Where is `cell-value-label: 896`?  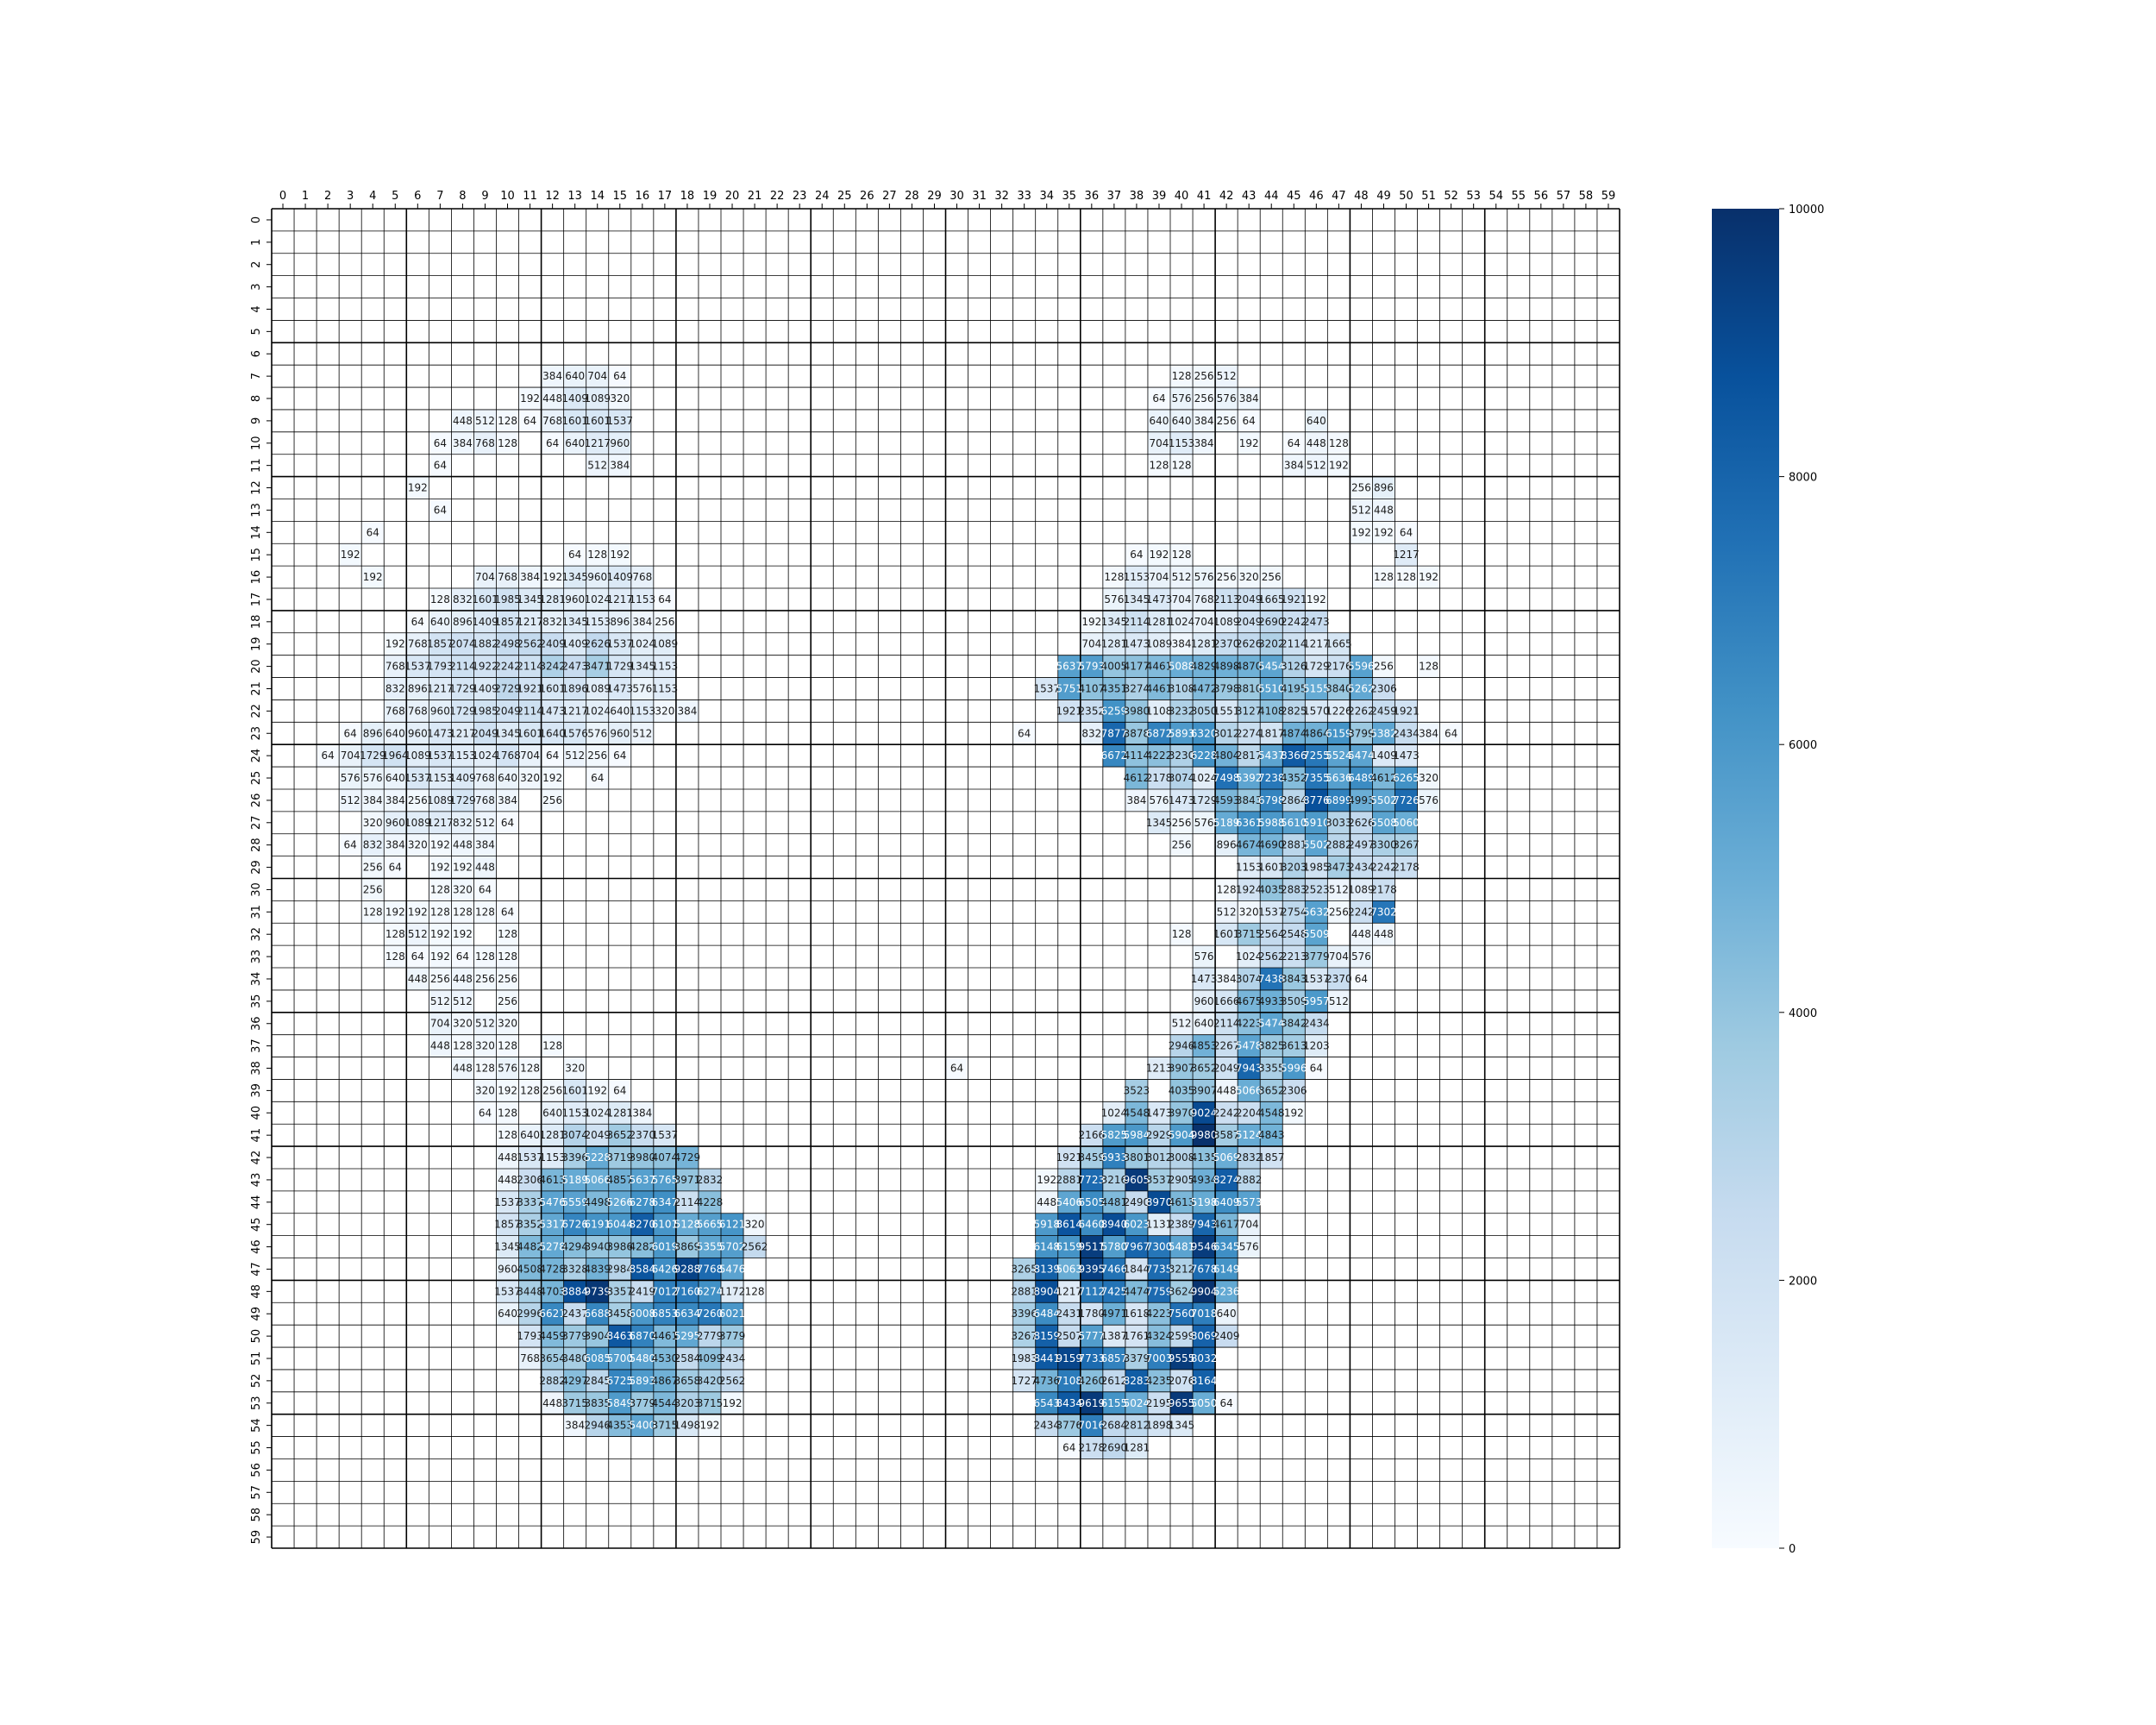 cell-value-label: 896 is located at coordinates (463, 622).